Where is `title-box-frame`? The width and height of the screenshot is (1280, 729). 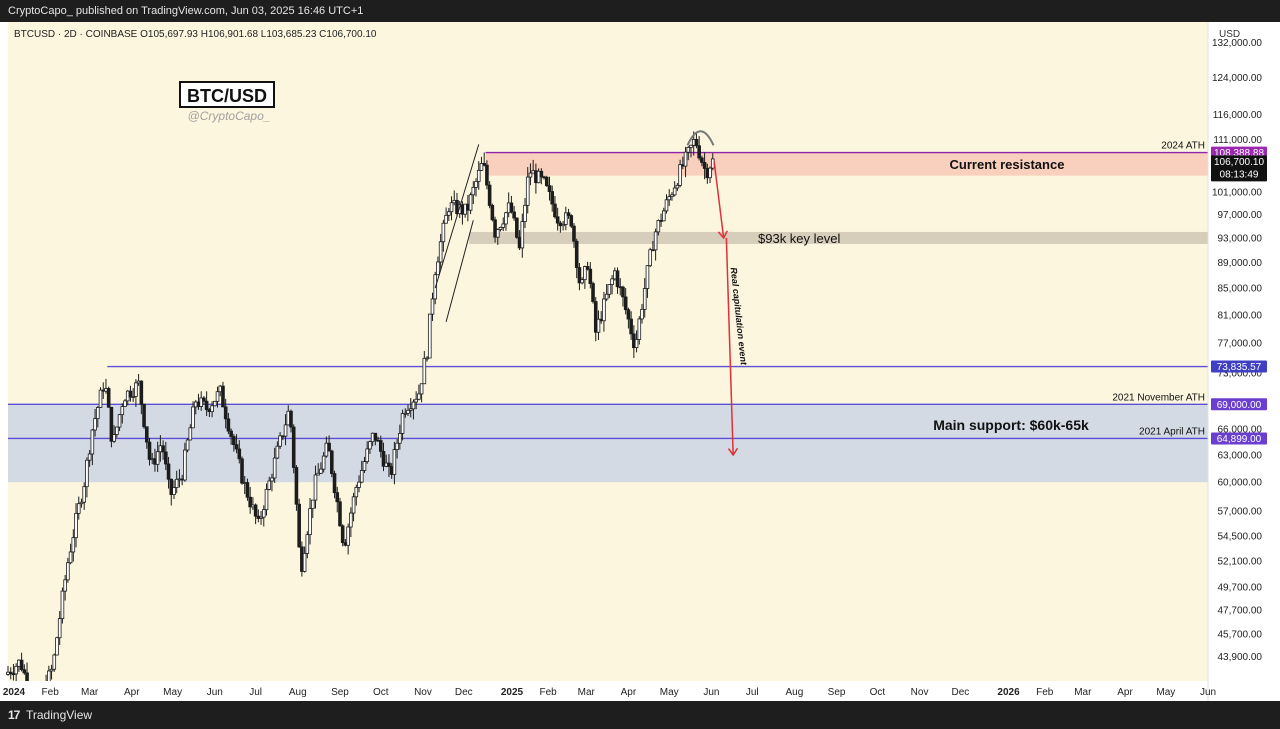
title-box-frame is located at coordinates (227, 94).